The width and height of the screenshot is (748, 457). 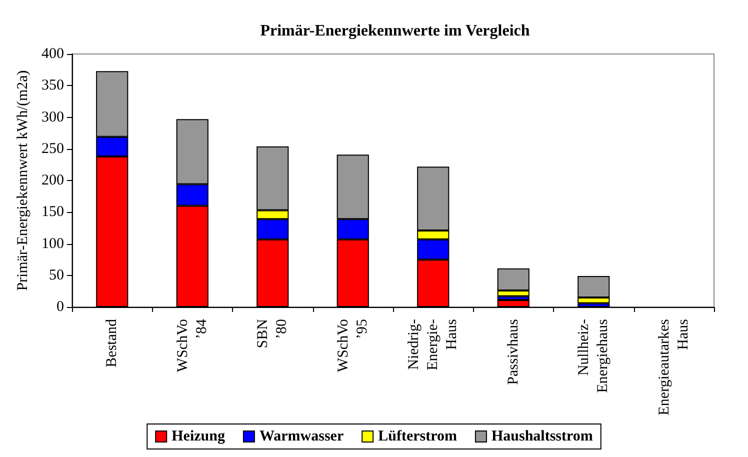 I want to click on y-tick-label: 350, so click(x=53, y=86).